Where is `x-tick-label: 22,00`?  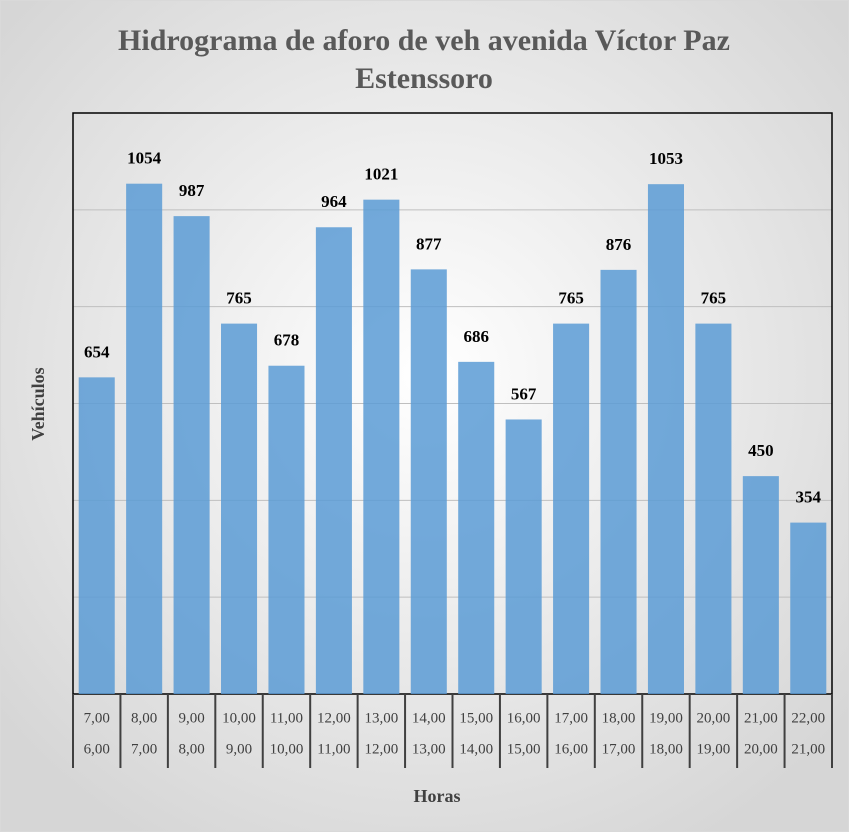 x-tick-label: 22,00 is located at coordinates (808, 718).